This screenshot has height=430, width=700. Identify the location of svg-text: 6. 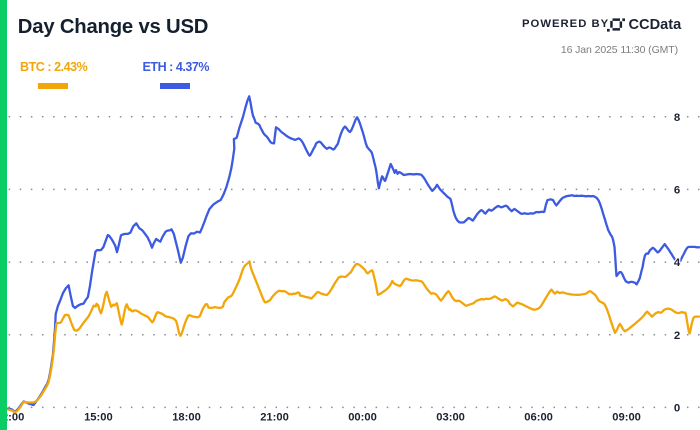
(677, 191).